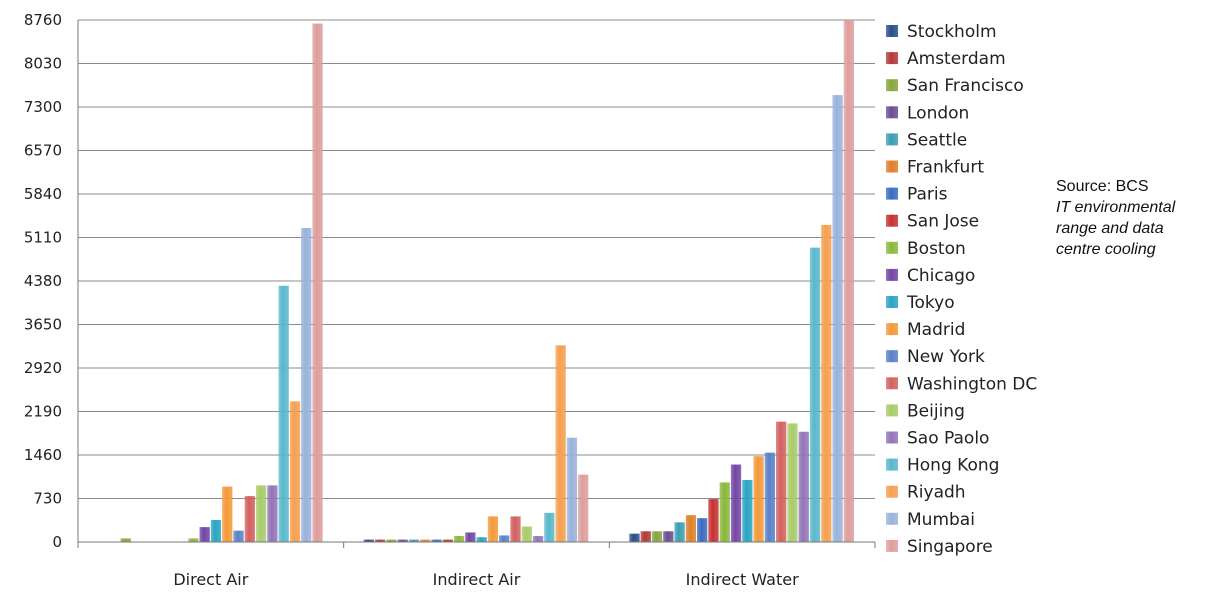  What do you see at coordinates (43, 194) in the screenshot?
I see `y-tick-label: 5840` at bounding box center [43, 194].